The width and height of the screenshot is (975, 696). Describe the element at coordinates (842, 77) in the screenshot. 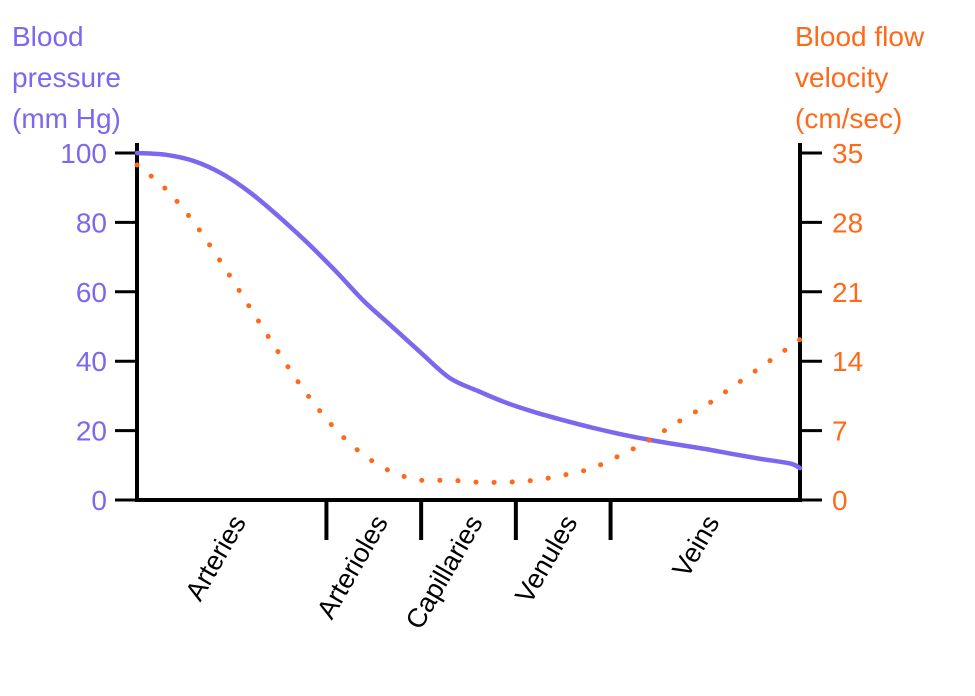

I see `right-axis-title-line: velocity` at that location.